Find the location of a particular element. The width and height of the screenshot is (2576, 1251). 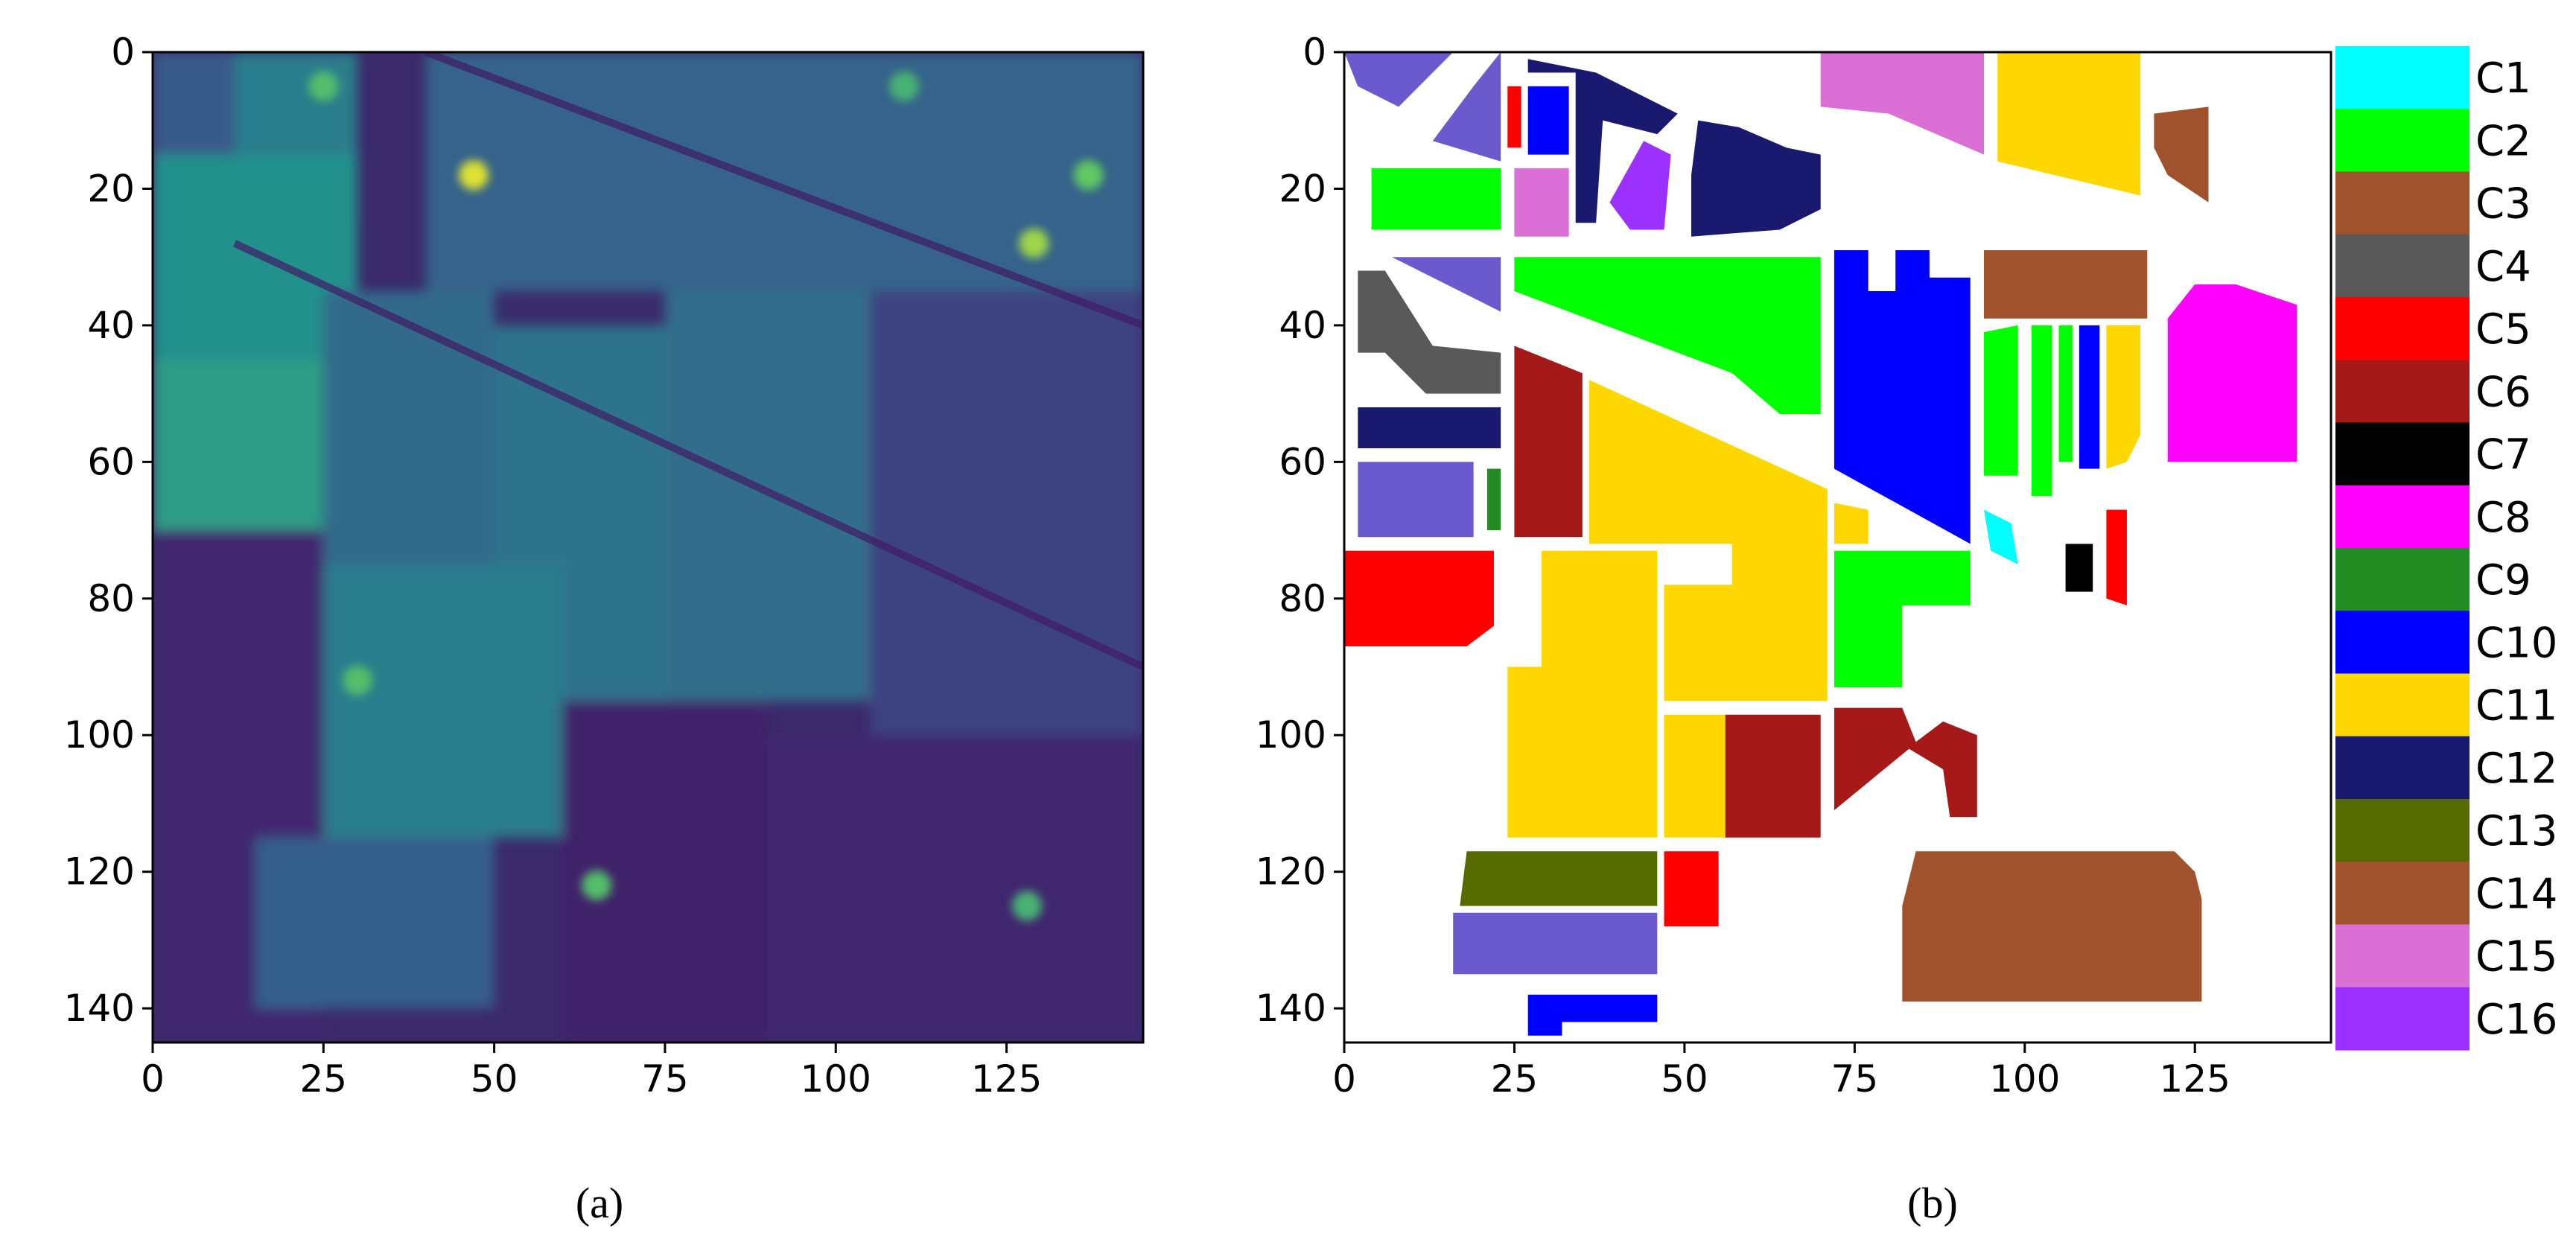

legend-swatch-c6 is located at coordinates (2402, 392).